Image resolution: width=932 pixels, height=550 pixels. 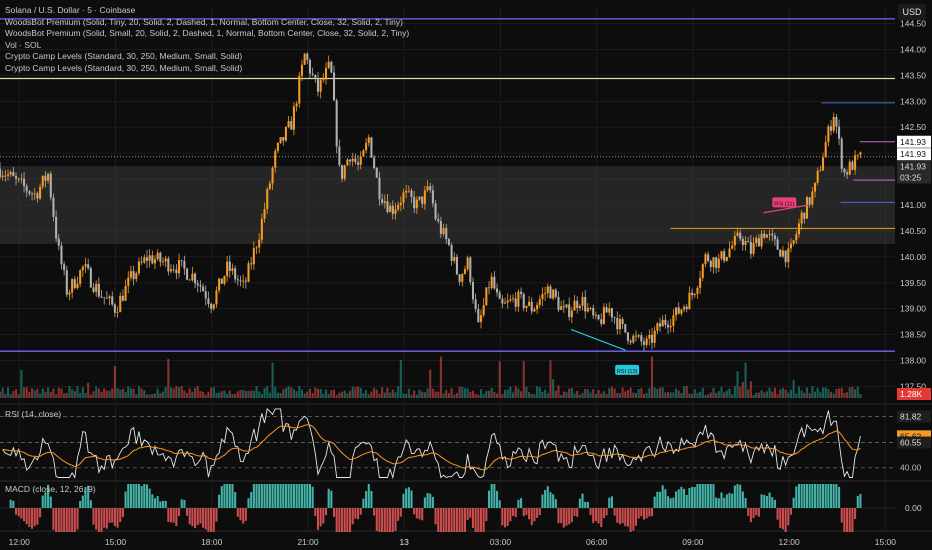 What do you see at coordinates (33, 414) in the screenshot?
I see `rsi-pane-title: RSI (14, close)` at bounding box center [33, 414].